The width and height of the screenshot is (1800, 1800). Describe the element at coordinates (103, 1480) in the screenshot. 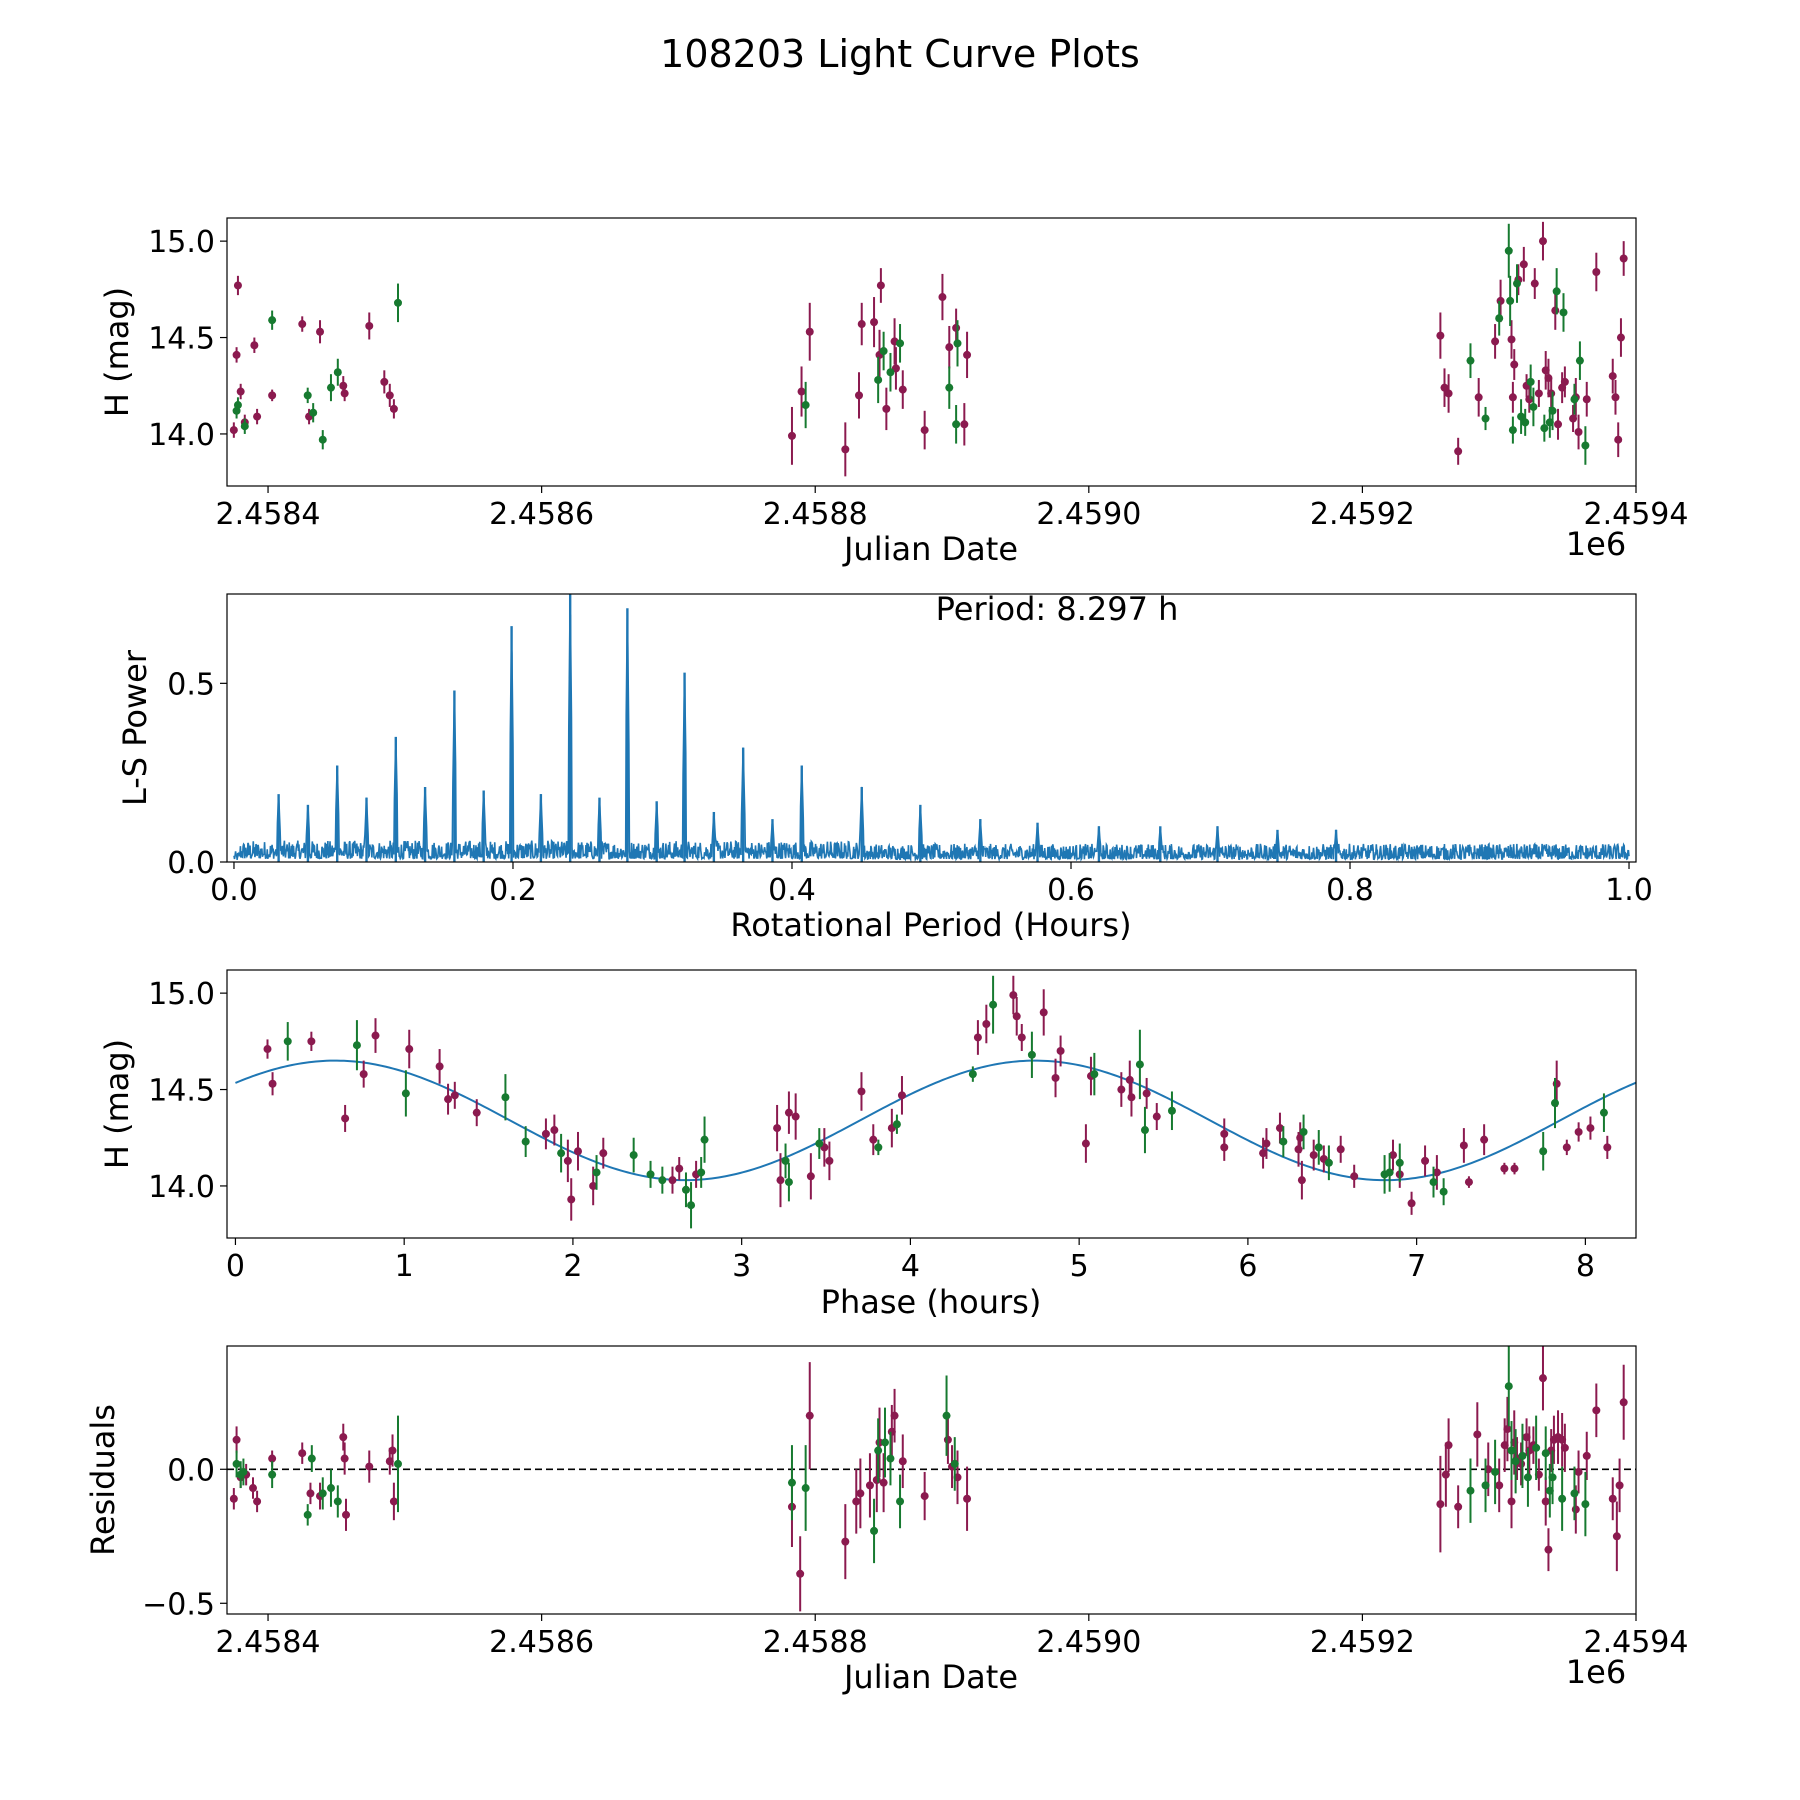

I see `residuals-y-label: Residuals` at that location.